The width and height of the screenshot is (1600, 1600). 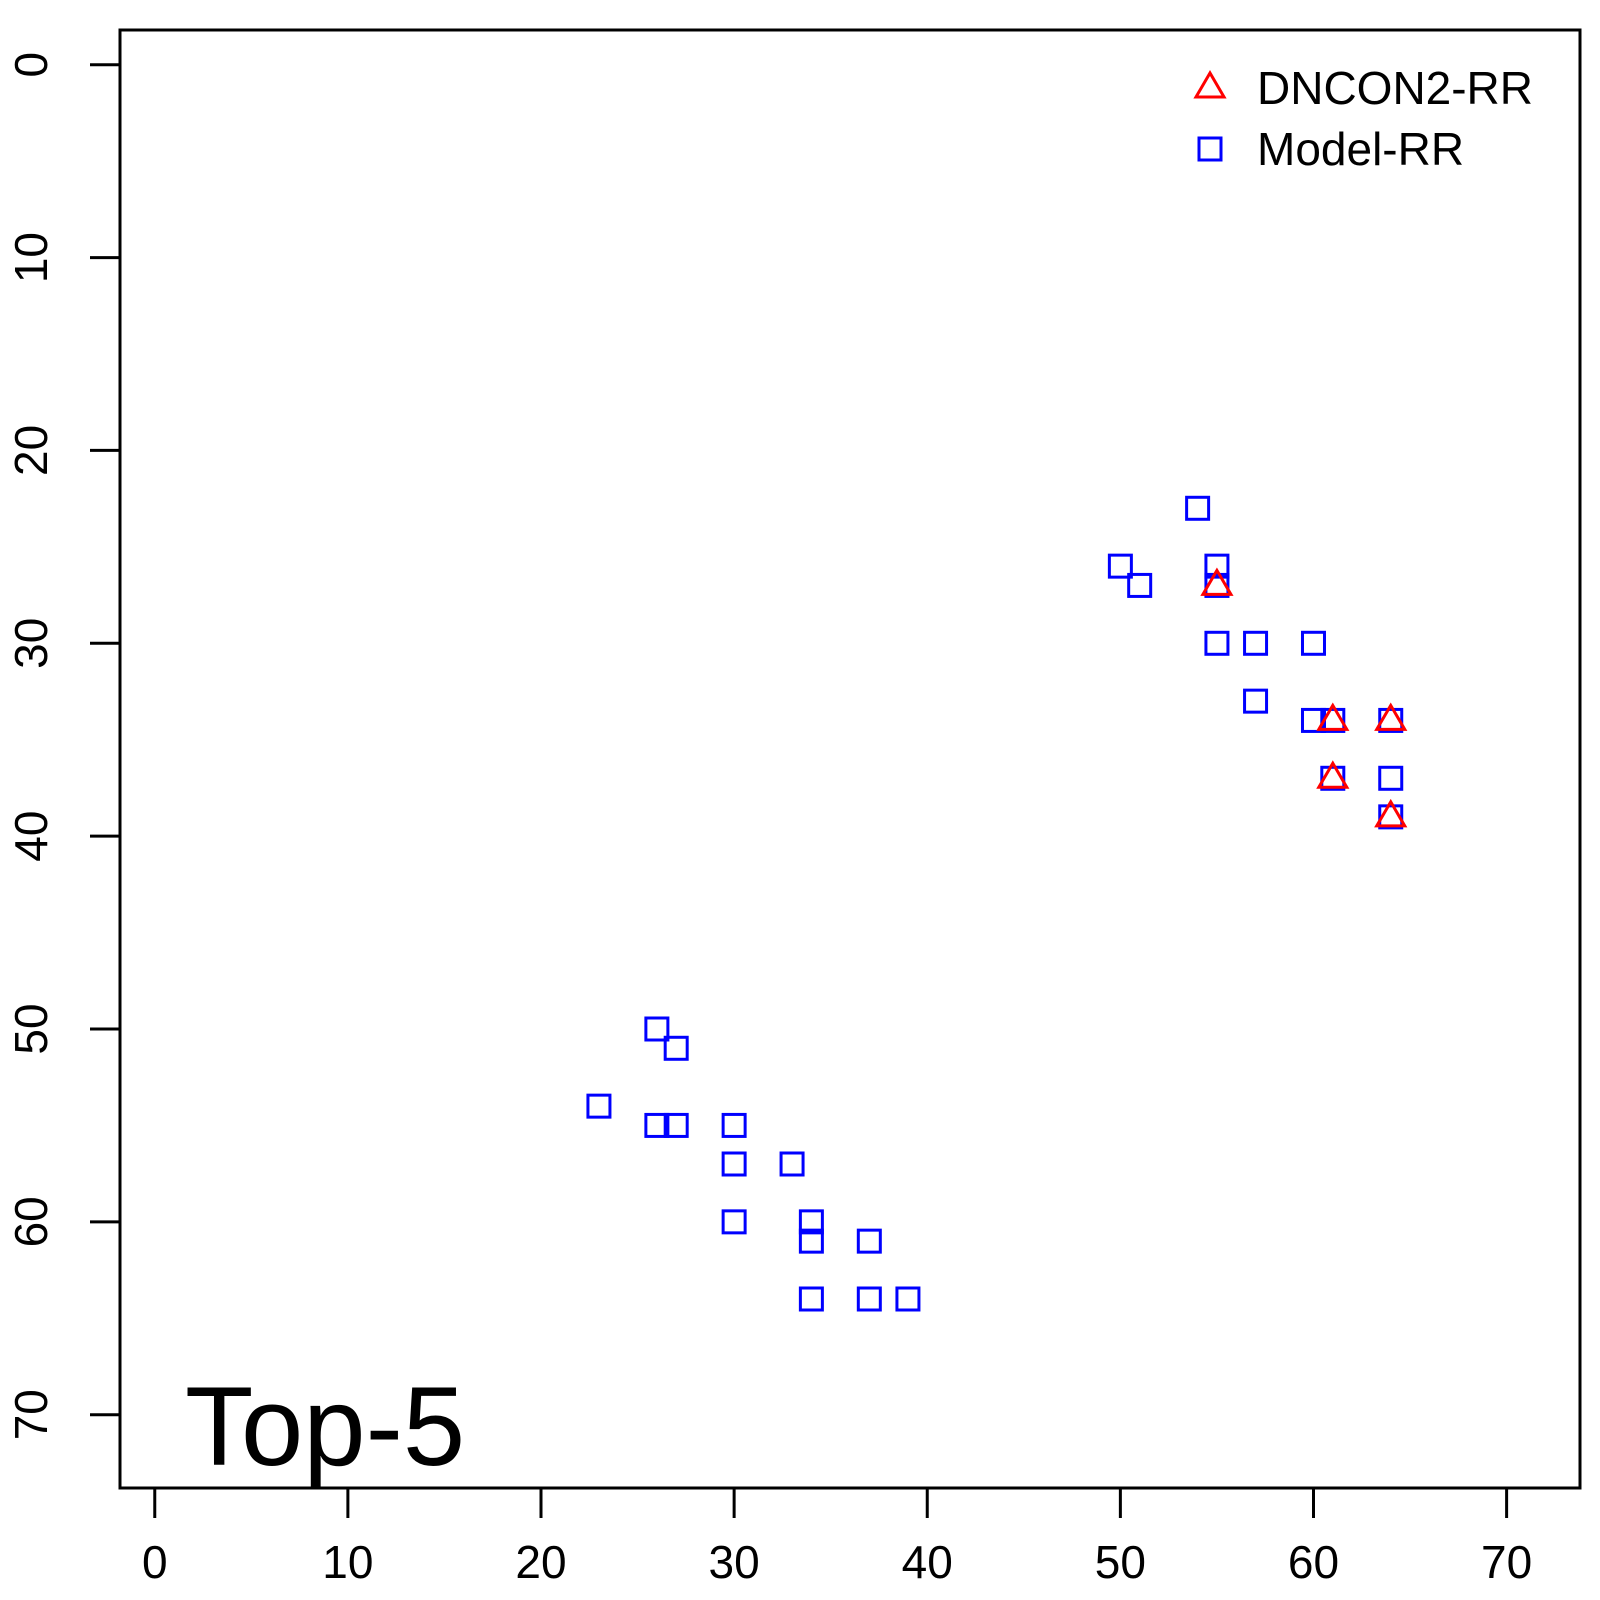 I want to click on legend-label: DNCON2-RR, so click(x=1395, y=88).